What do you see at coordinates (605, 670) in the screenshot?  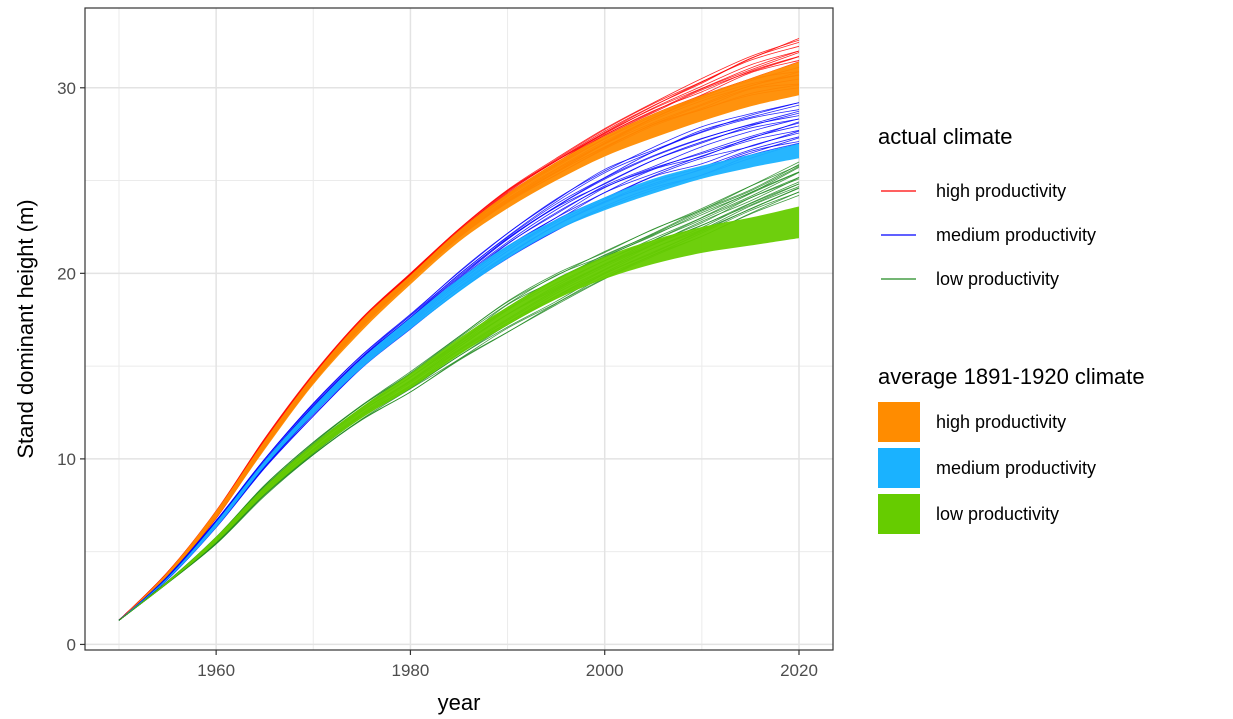 I see `x-tick-label: 2000` at bounding box center [605, 670].